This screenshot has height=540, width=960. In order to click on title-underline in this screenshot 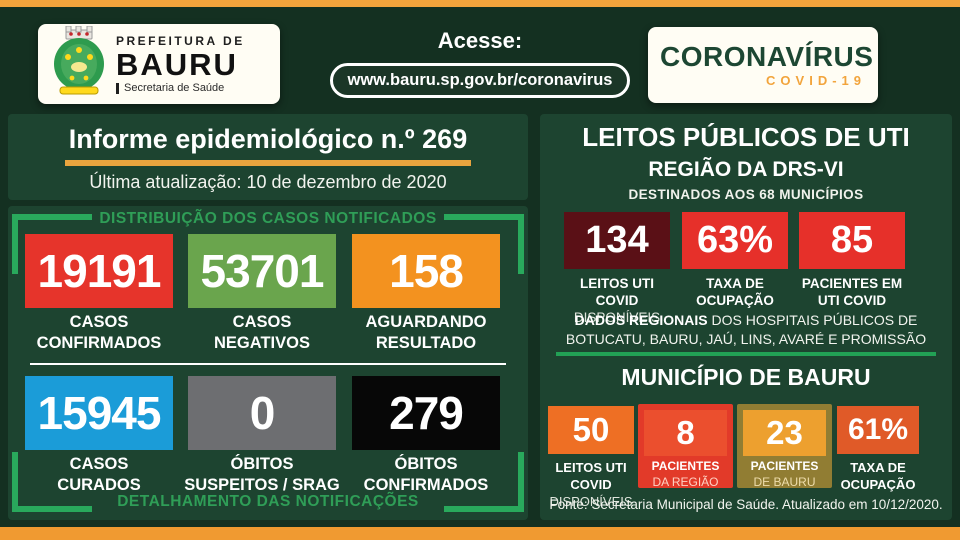, I will do `click(268, 163)`.